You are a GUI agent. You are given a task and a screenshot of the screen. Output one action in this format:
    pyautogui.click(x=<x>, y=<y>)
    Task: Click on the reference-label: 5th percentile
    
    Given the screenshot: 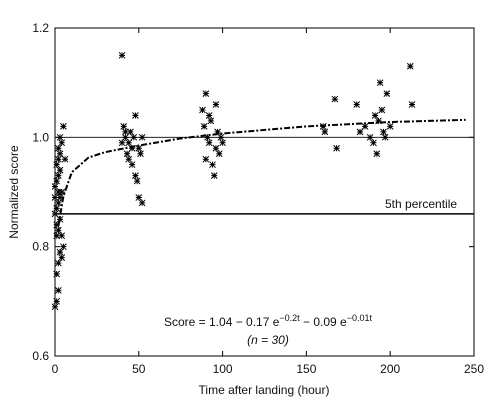 What is the action you would take?
    pyautogui.click(x=421, y=204)
    